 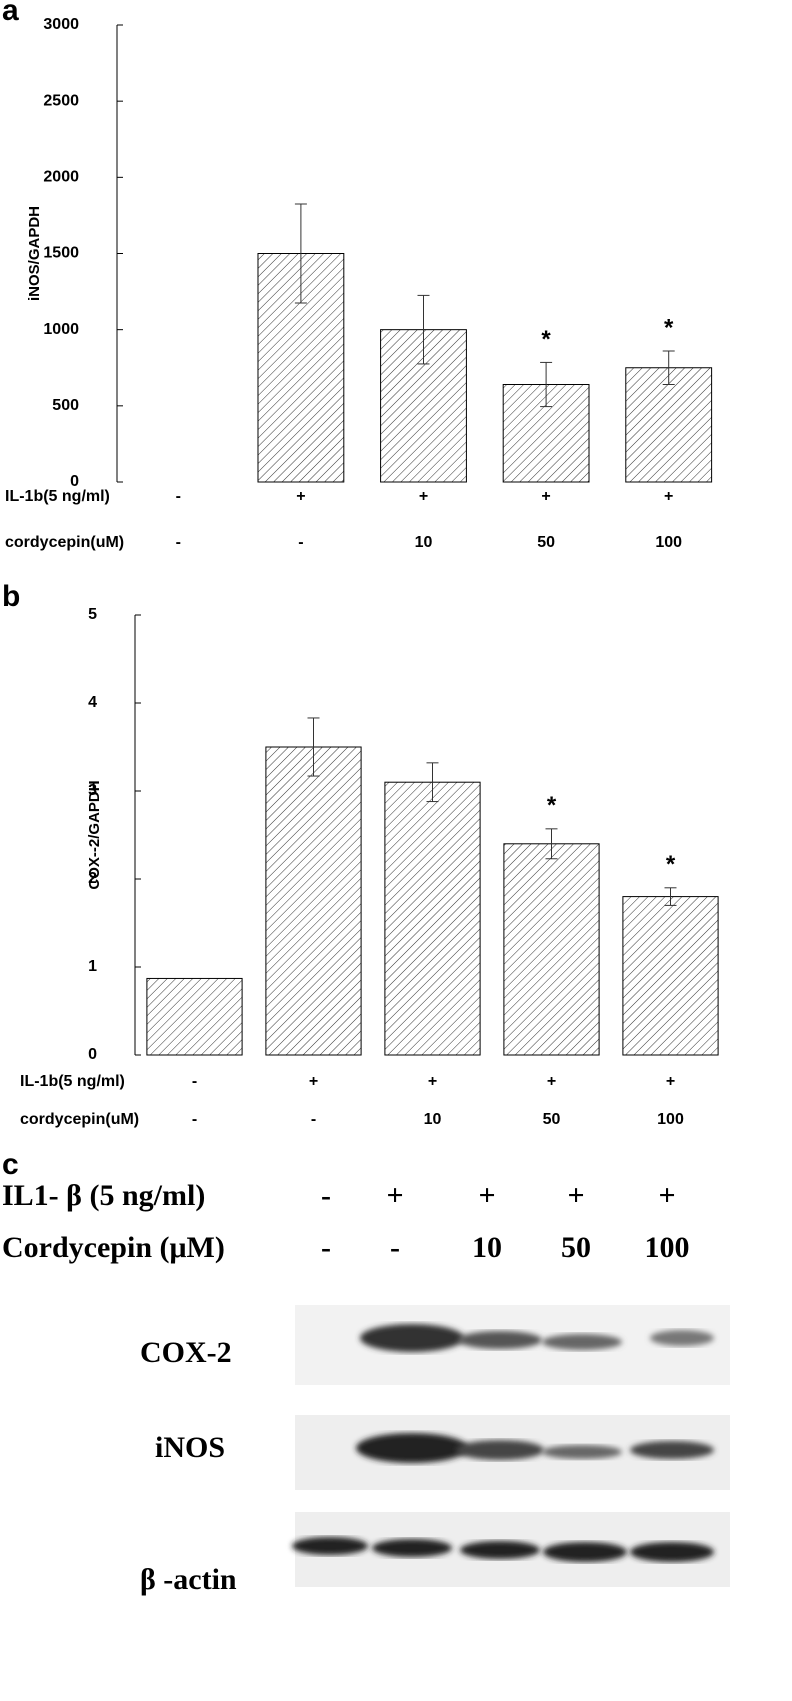 What do you see at coordinates (190, 1447) in the screenshot?
I see `band-label: iNOS` at bounding box center [190, 1447].